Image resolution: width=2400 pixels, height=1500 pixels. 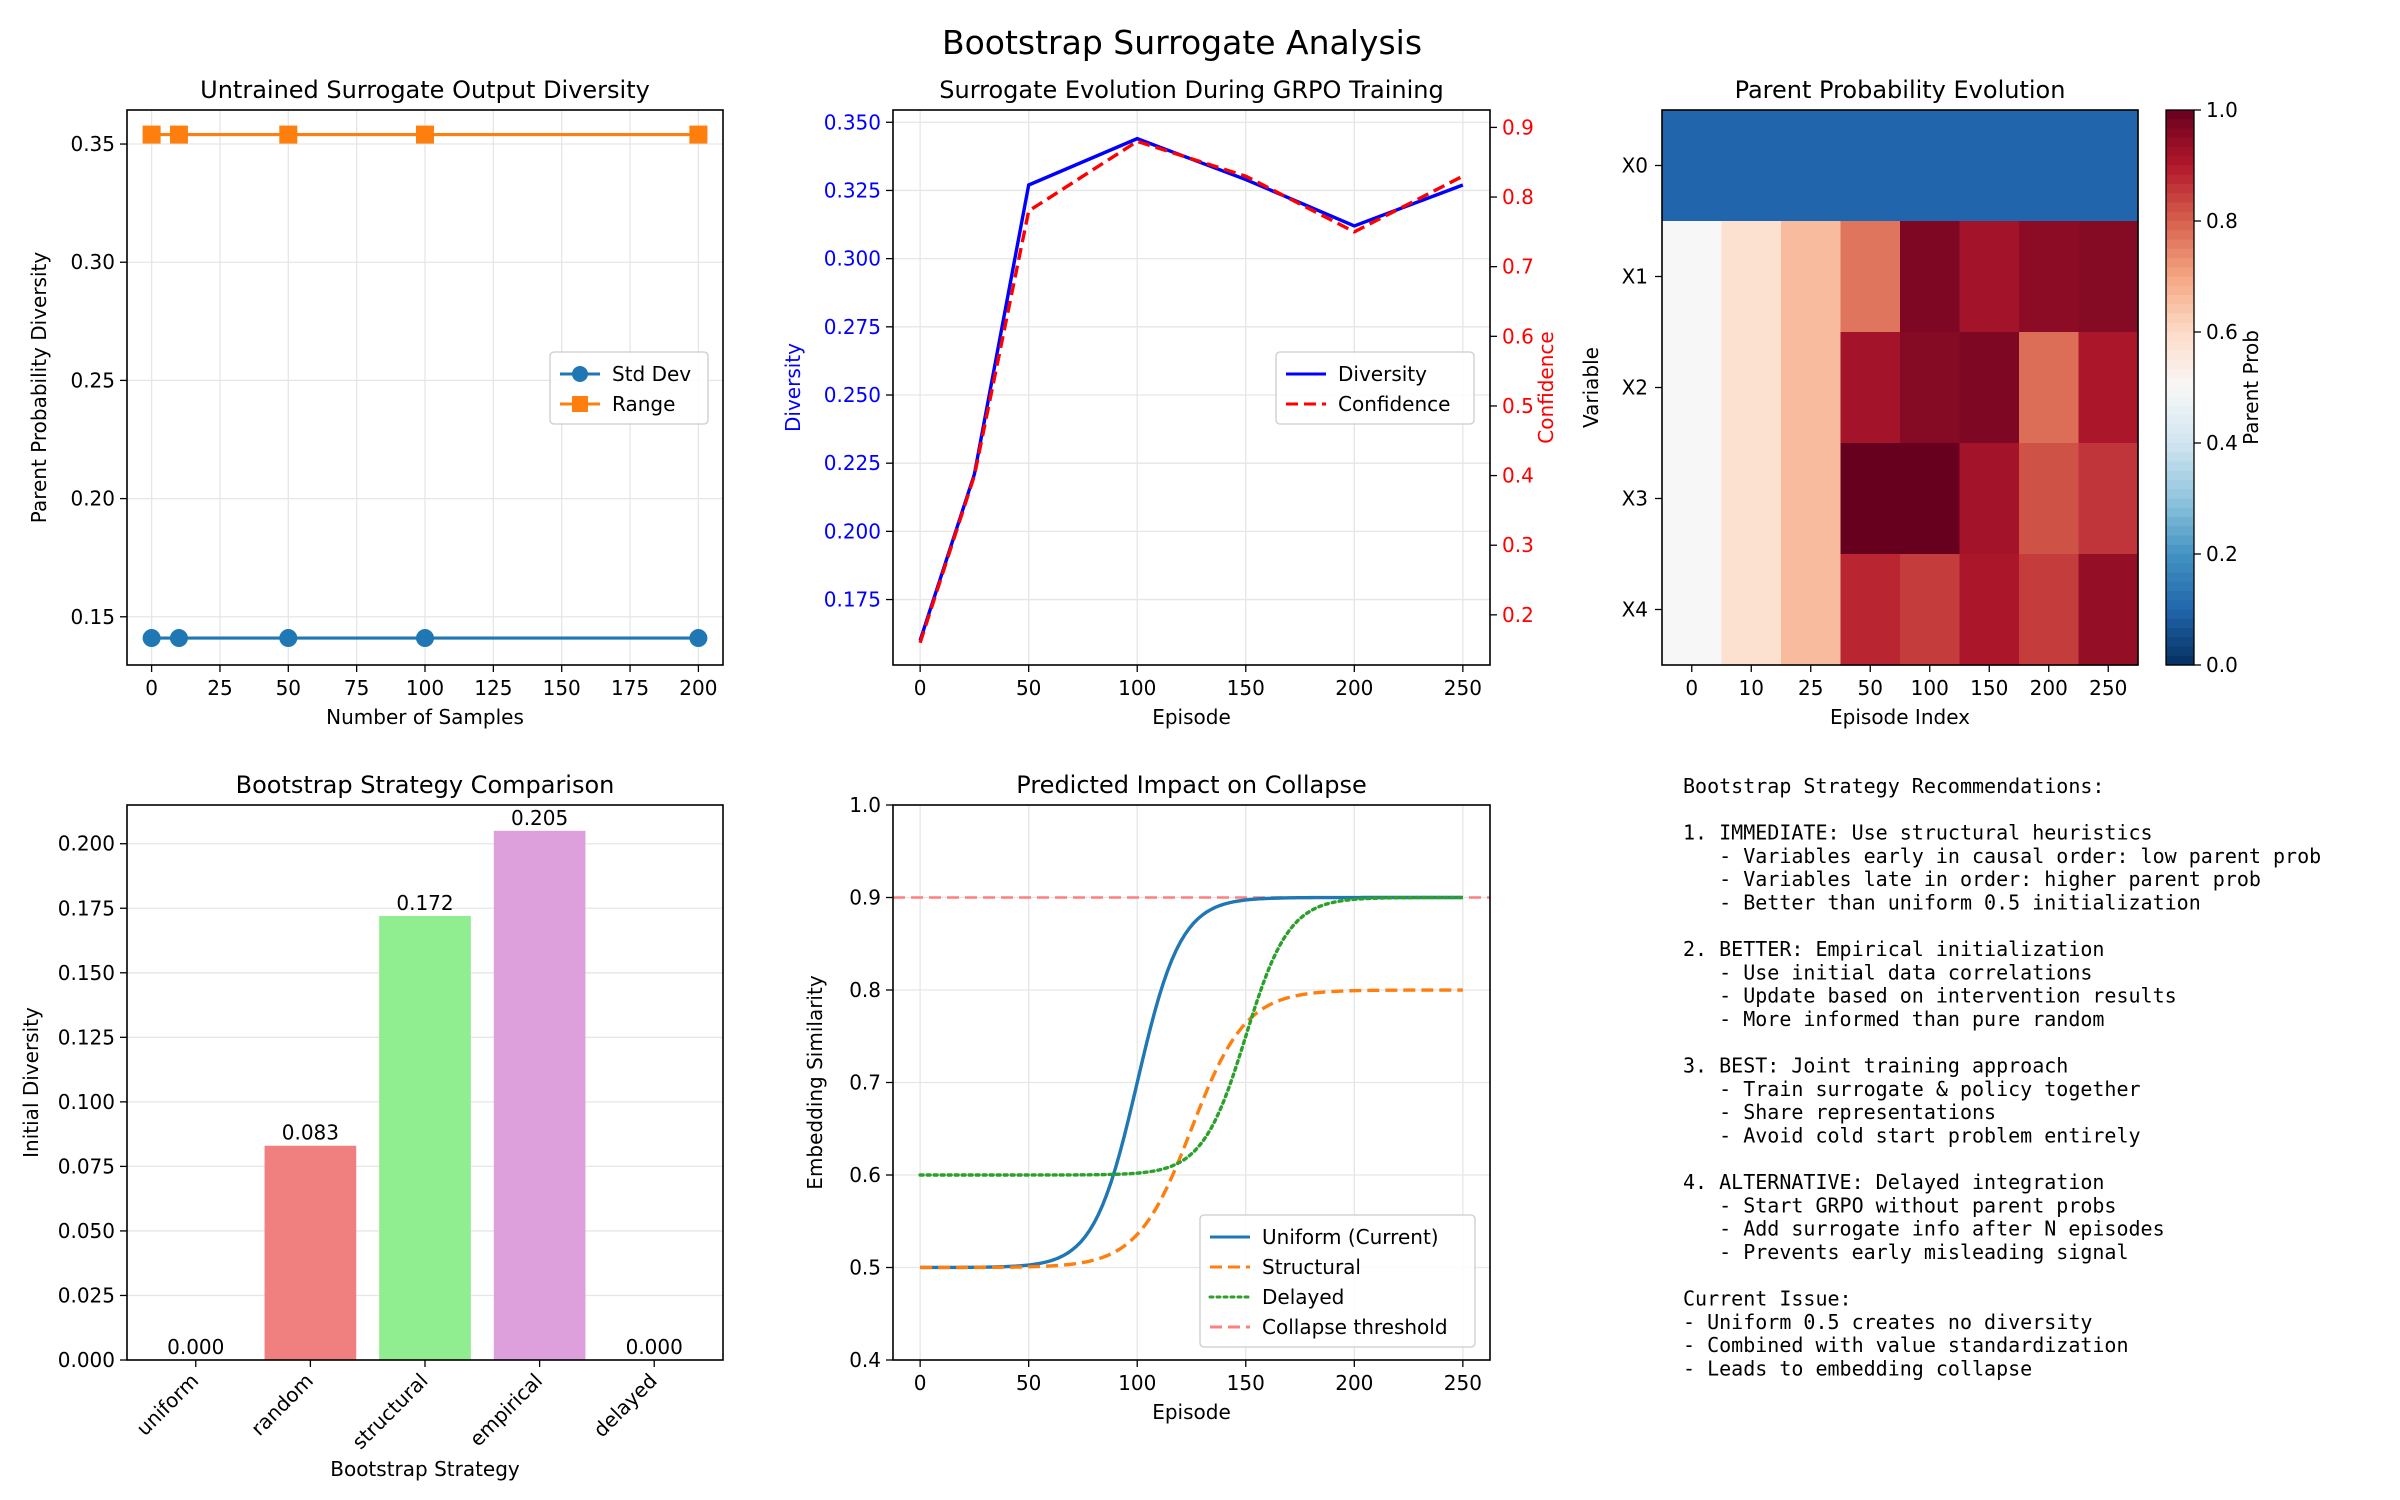 What do you see at coordinates (425, 1469) in the screenshot?
I see `x-axis-label: Bootstrap Strategy` at bounding box center [425, 1469].